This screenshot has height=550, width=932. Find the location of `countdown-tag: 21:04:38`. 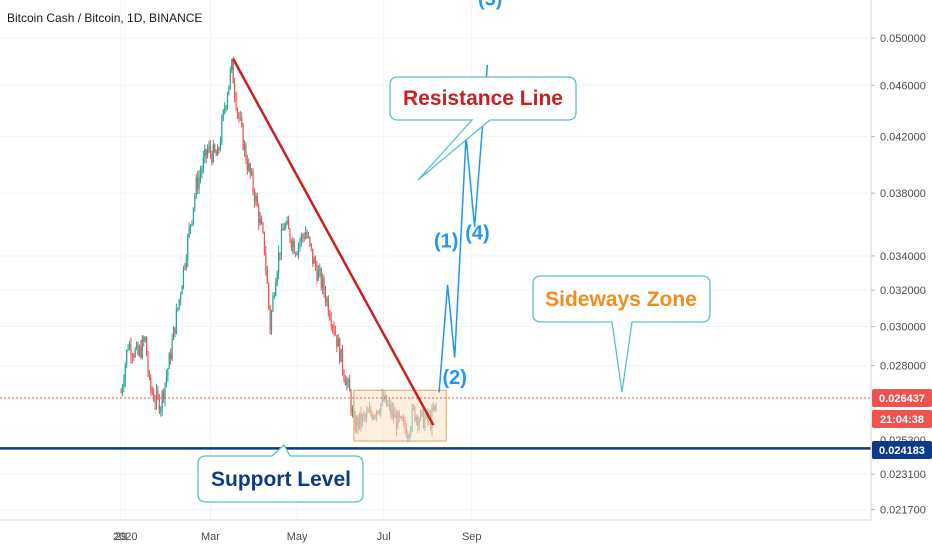

countdown-tag: 21:04:38 is located at coordinates (902, 419).